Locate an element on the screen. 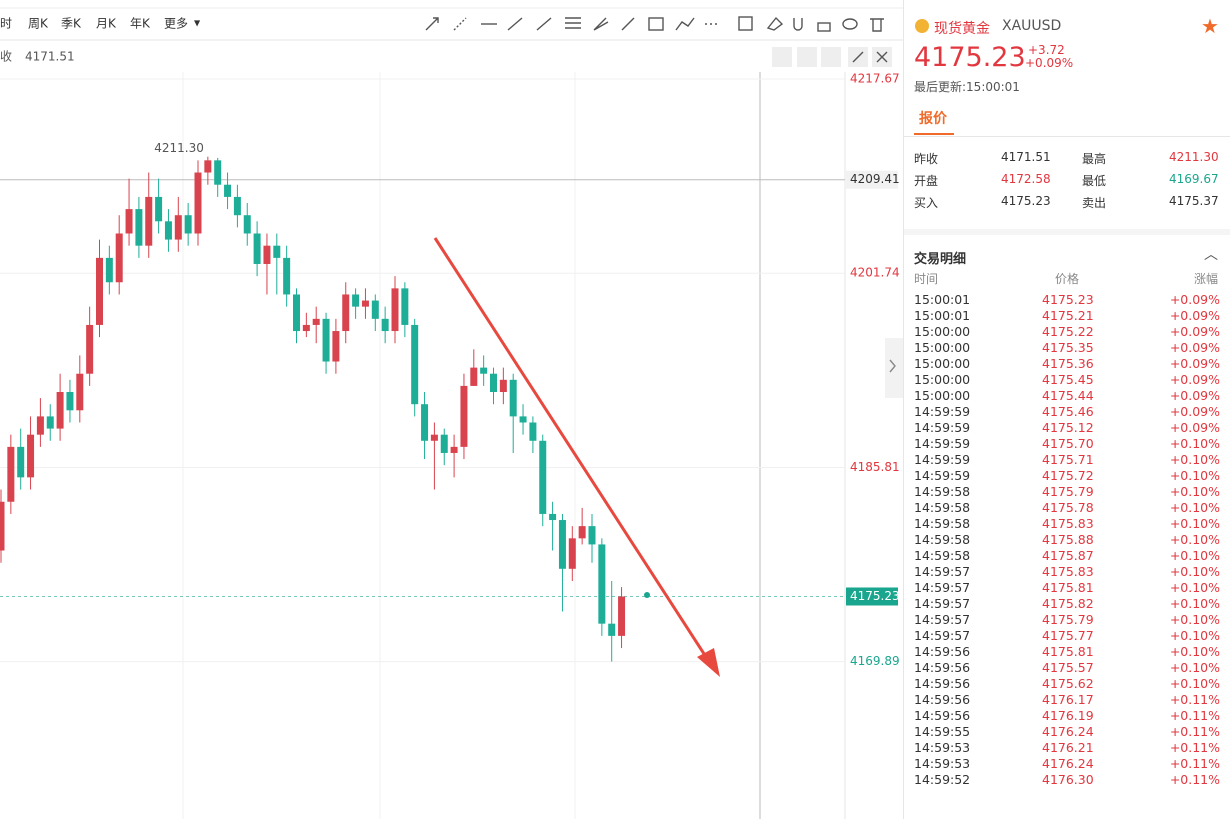 The image size is (1230, 819). stat-label: 昨收 is located at coordinates (926, 159).